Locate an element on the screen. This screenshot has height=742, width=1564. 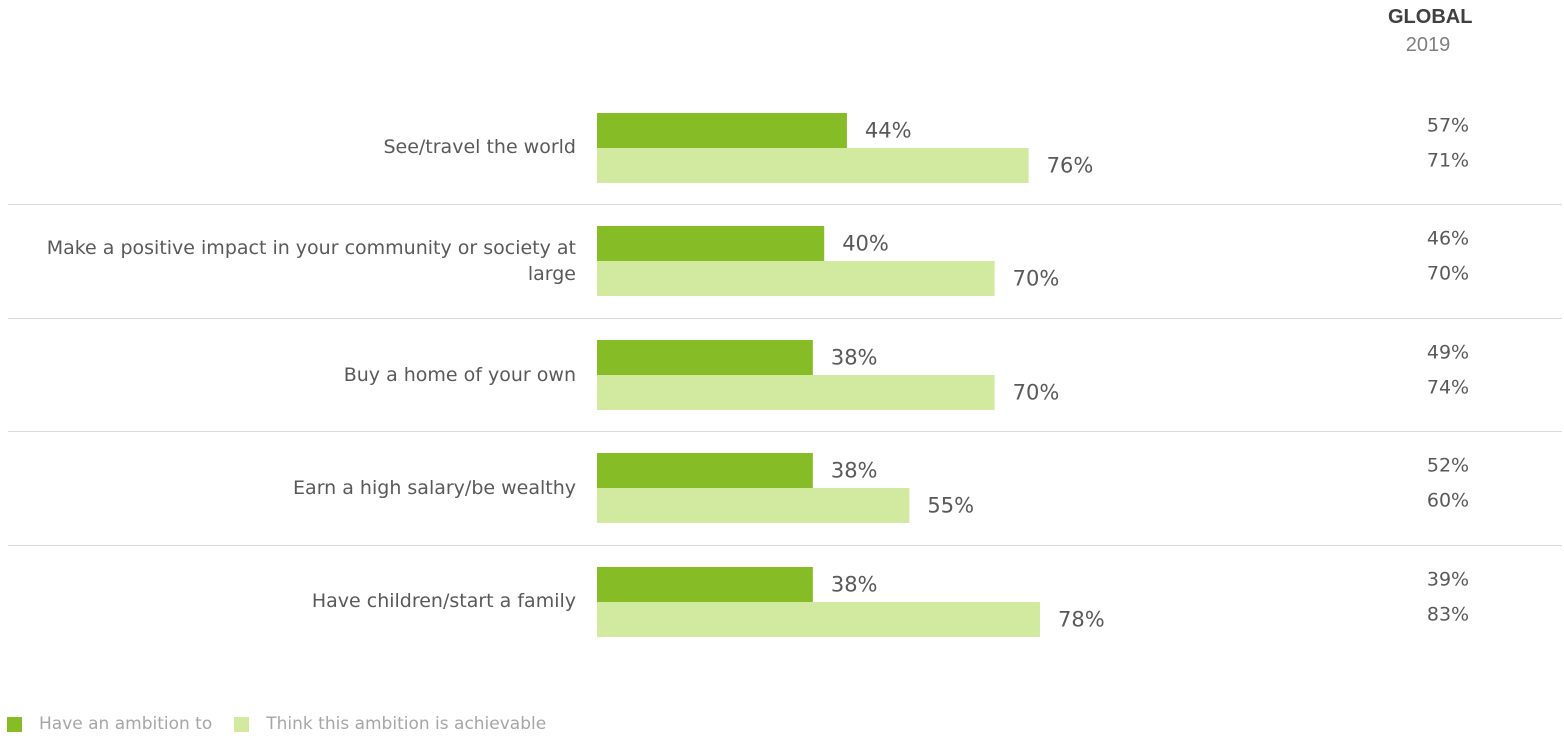
legend-item-achievable: Think this ambition is achievable is located at coordinates (390, 724).